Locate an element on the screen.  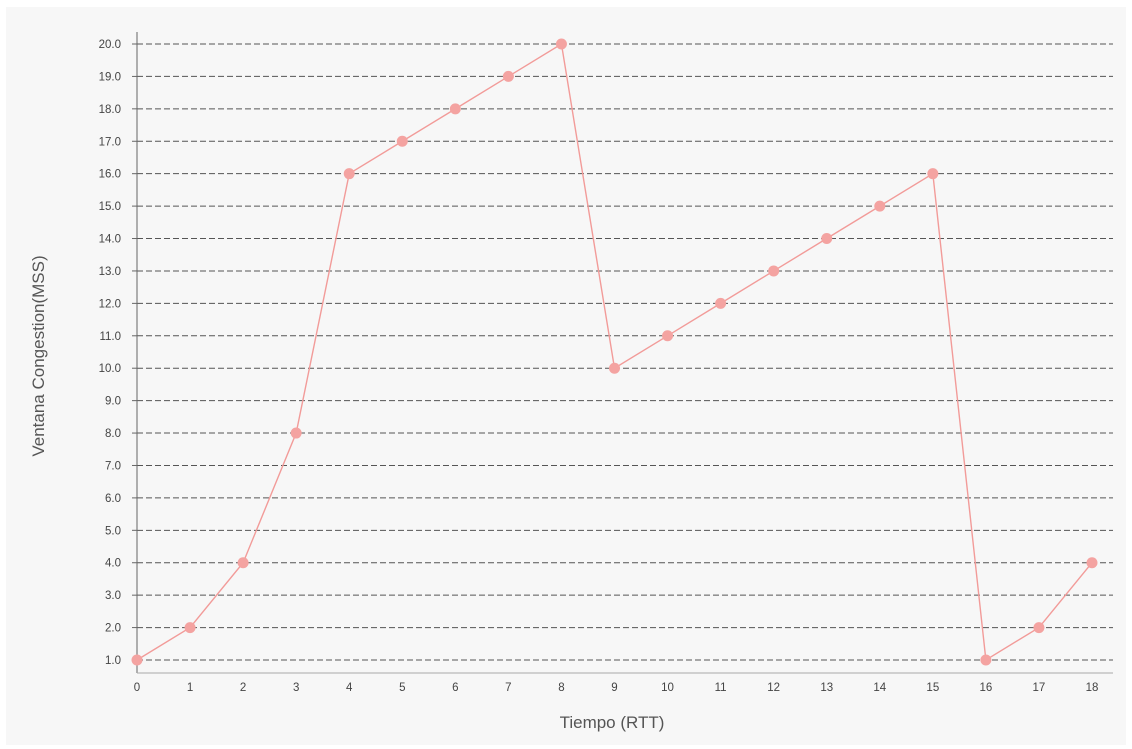
x-tick-label: 3 is located at coordinates (296, 688).